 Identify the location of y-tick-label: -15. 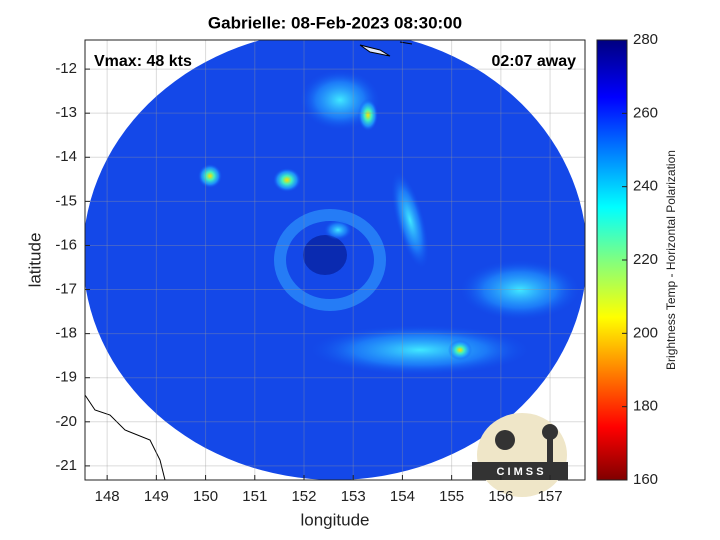
(66, 200).